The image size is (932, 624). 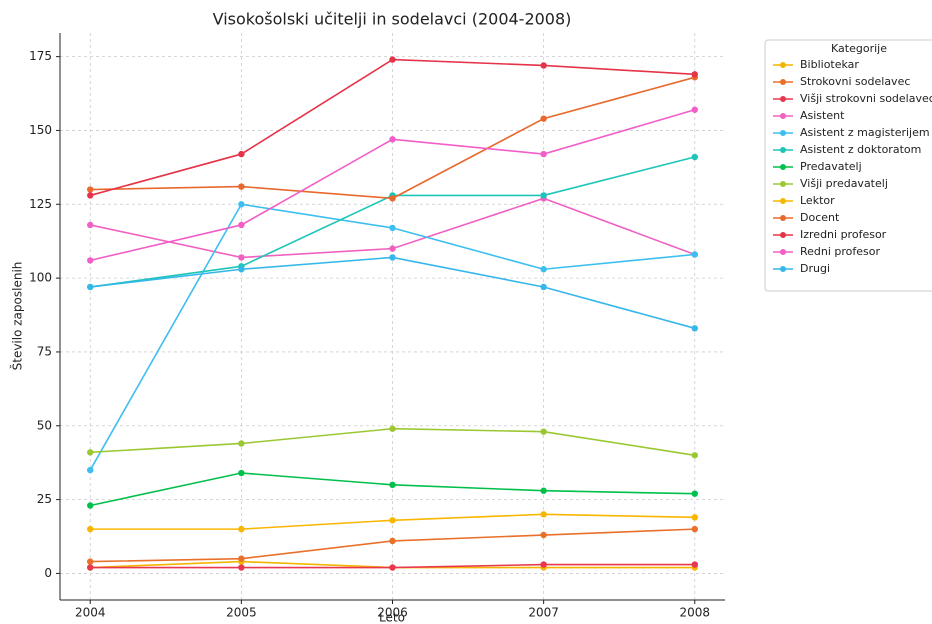 What do you see at coordinates (241, 613) in the screenshot?
I see `x-tick-label: 2005` at bounding box center [241, 613].